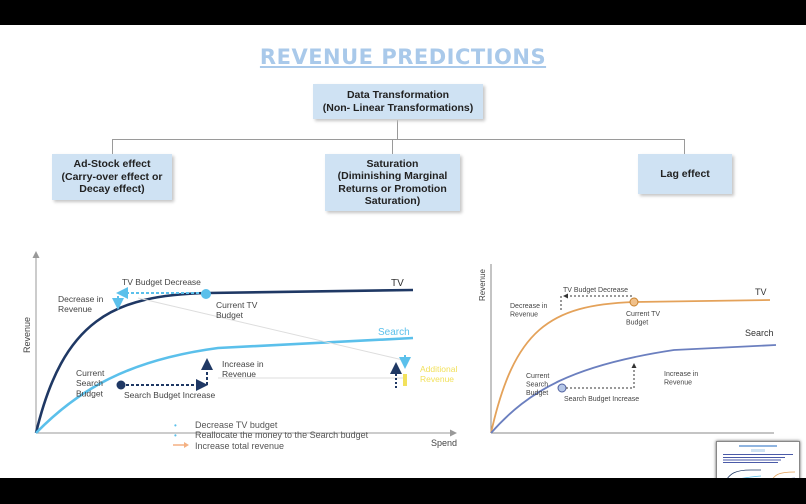 The height and width of the screenshot is (504, 806). Describe the element at coordinates (236, 425) in the screenshot. I see `legend-decrease-tv: Decrease TV budget` at that location.